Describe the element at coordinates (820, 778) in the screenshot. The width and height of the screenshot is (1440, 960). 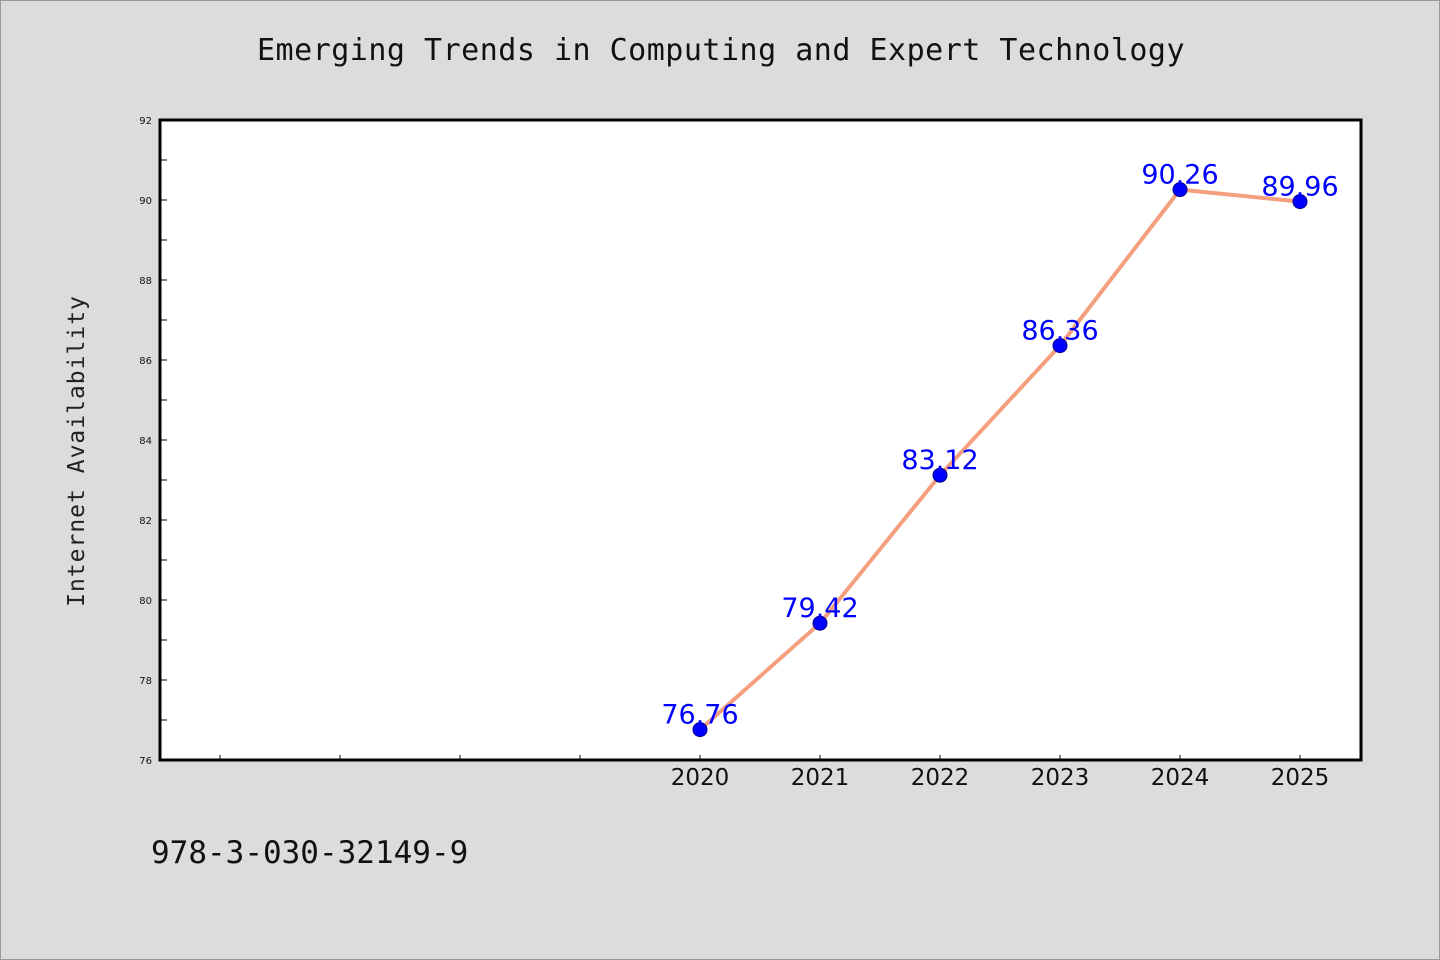
I see `x-tick-label: 2021` at that location.